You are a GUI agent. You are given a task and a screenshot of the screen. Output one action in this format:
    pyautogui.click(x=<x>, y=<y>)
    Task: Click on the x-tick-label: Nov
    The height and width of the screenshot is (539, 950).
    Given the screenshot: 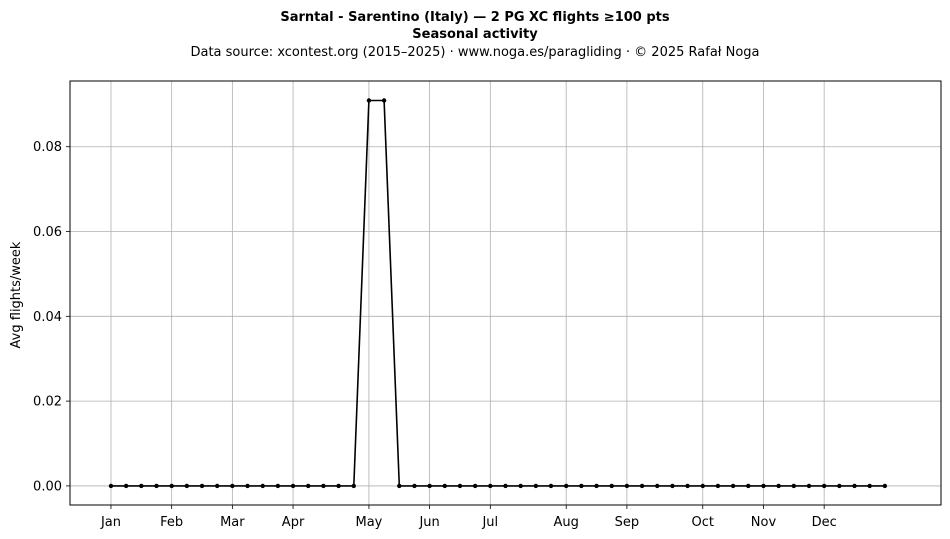 What is the action you would take?
    pyautogui.click(x=764, y=522)
    